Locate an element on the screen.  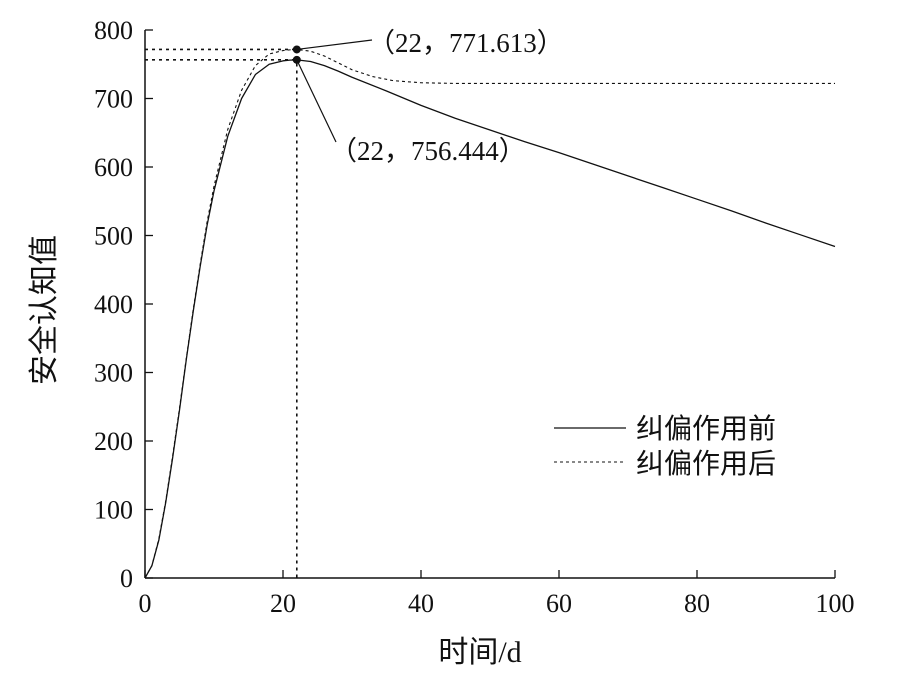
guide-lines is located at coordinates (221, 313).